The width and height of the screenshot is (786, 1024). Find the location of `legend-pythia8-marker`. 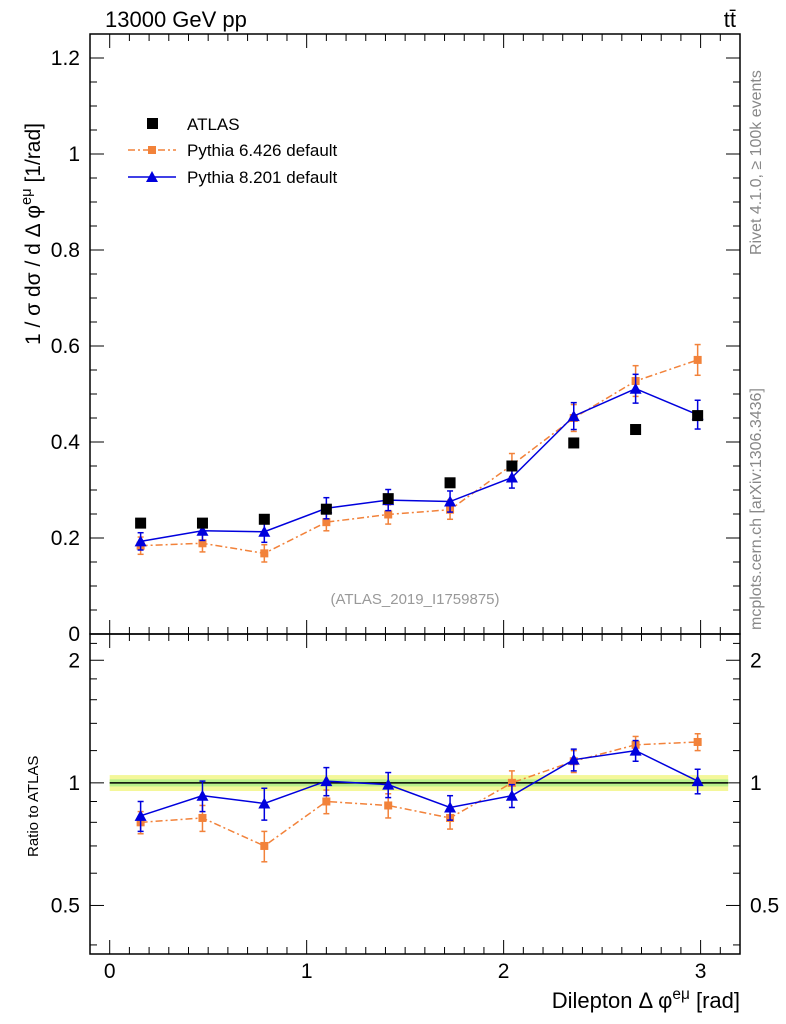

legend-pythia8-marker is located at coordinates (152, 176).